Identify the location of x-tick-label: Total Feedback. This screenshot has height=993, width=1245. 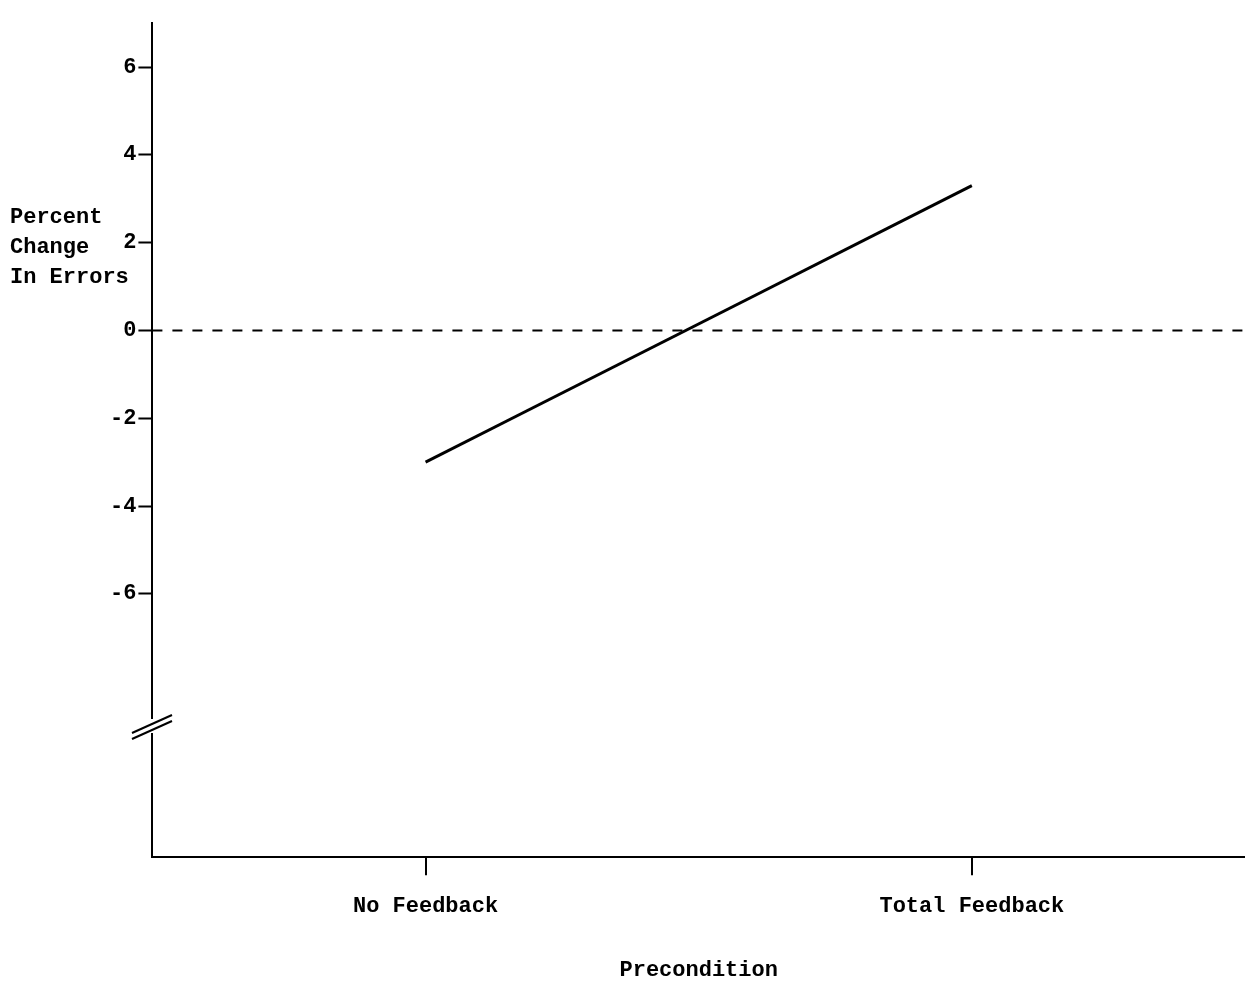
(972, 906).